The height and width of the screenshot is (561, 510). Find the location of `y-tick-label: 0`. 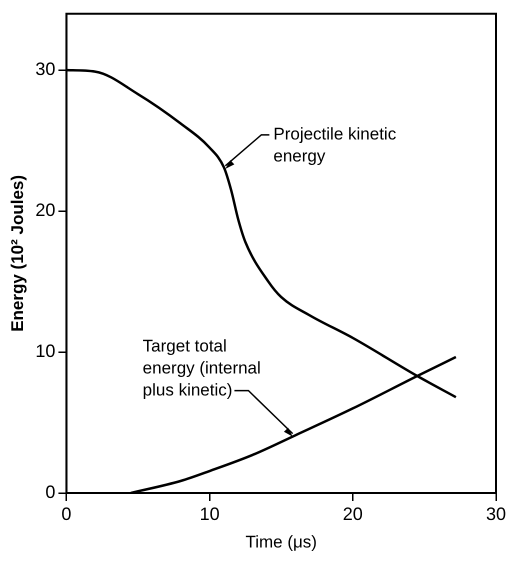

y-tick-label: 0 is located at coordinates (50, 492).